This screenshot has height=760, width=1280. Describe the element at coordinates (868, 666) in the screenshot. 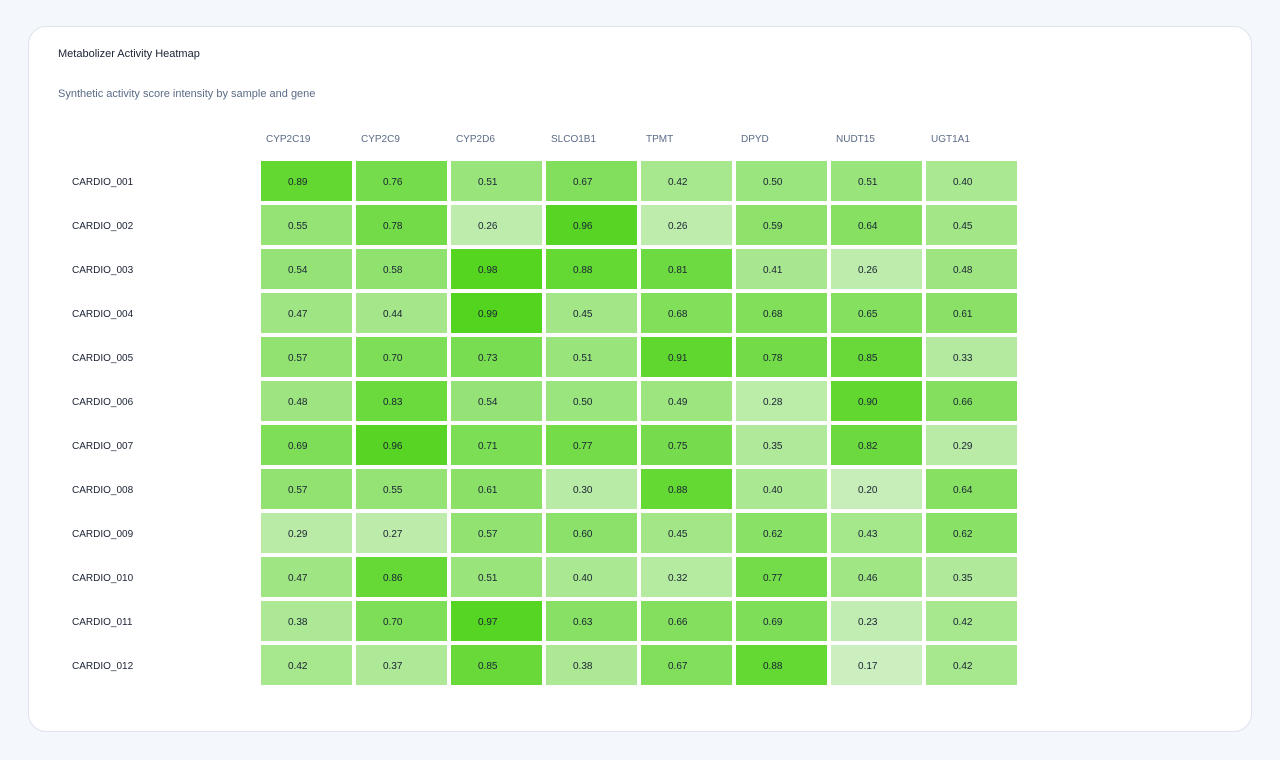

I see `cell-value-label: 0.17` at that location.